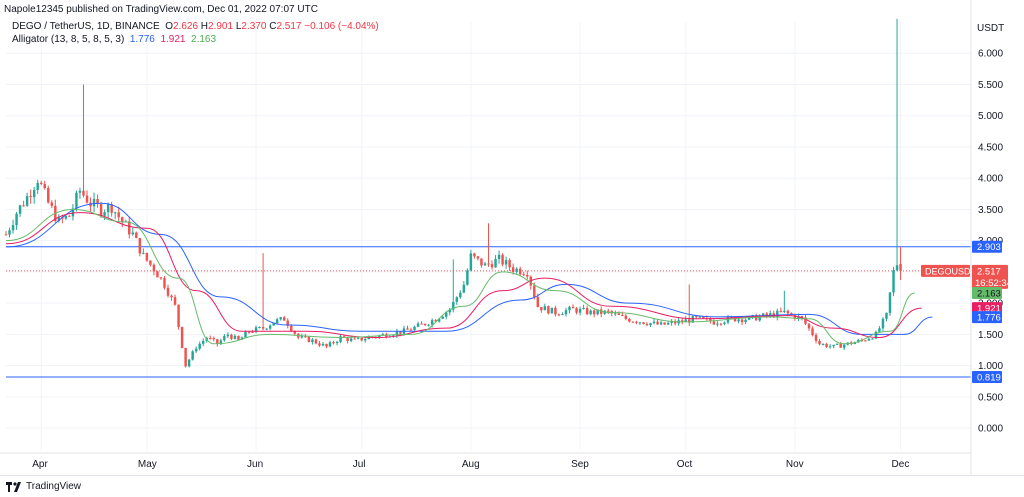  What do you see at coordinates (990, 54) in the screenshot?
I see `y-tick-label: 6.000` at bounding box center [990, 54].